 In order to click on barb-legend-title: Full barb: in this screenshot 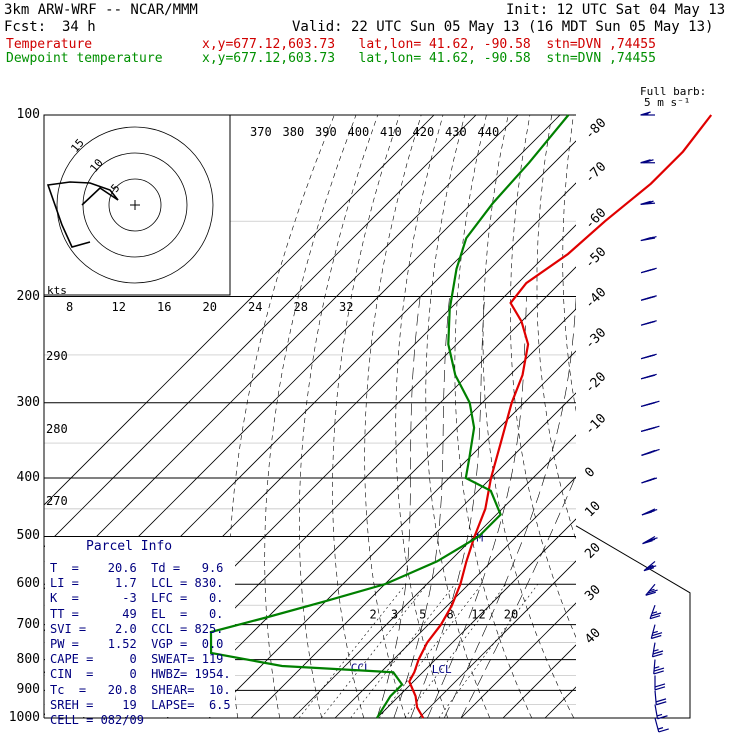, I will do `click(673, 91)`.